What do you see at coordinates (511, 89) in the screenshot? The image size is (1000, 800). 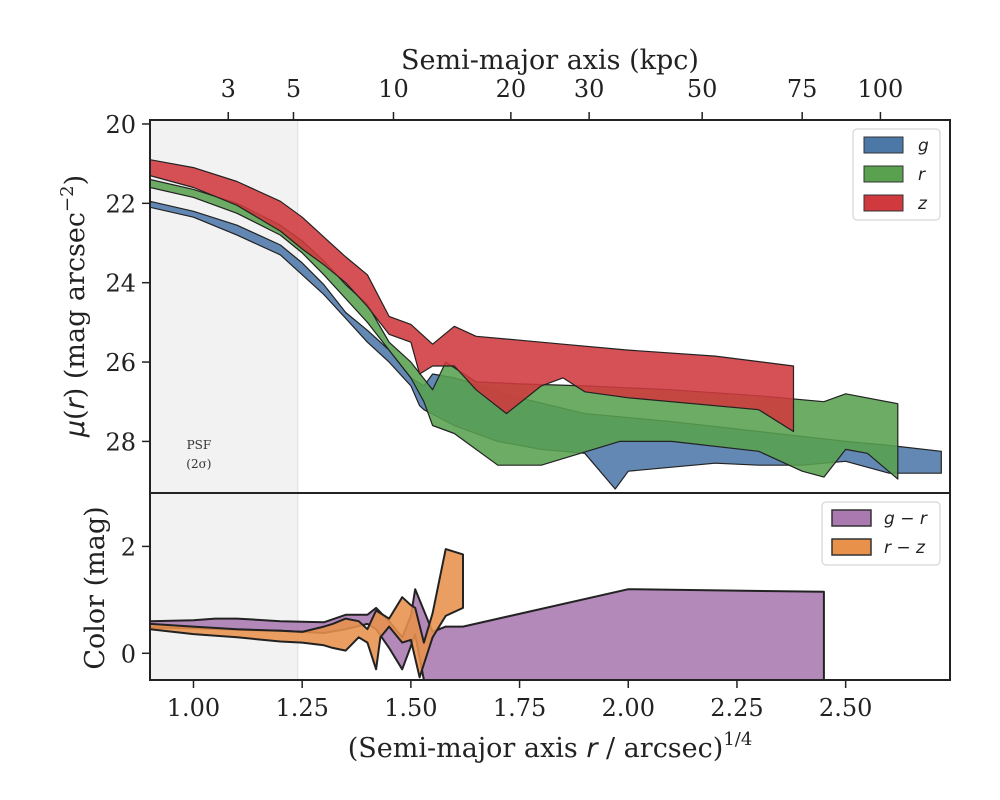 I see `top-tick-label-20: 20` at bounding box center [511, 89].